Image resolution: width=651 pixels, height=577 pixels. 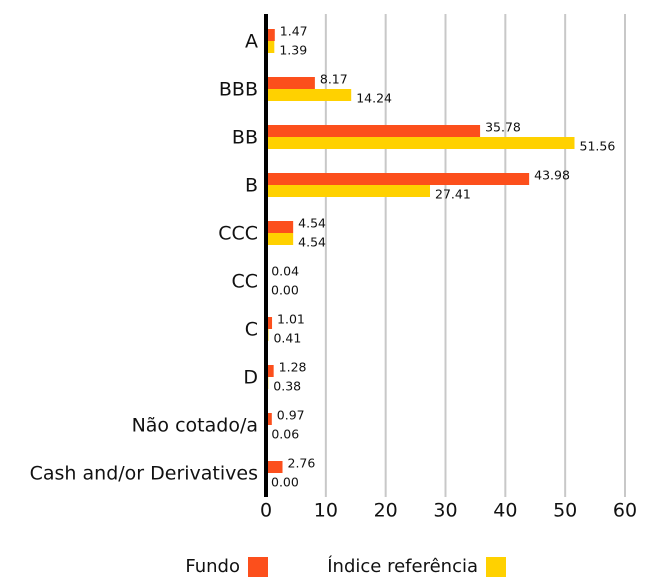 What do you see at coordinates (238, 90) in the screenshot?
I see `category-label: BBB` at bounding box center [238, 90].